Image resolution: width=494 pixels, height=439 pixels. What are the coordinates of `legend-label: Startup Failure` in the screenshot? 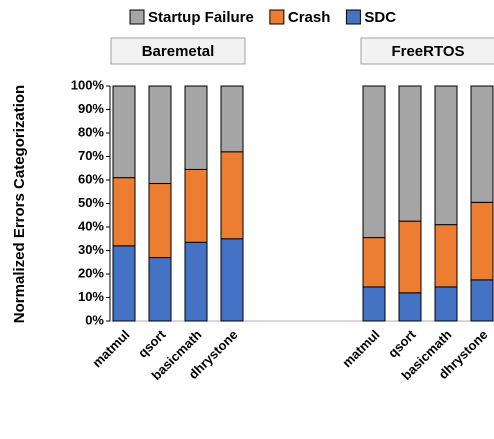 It's located at (201, 17).